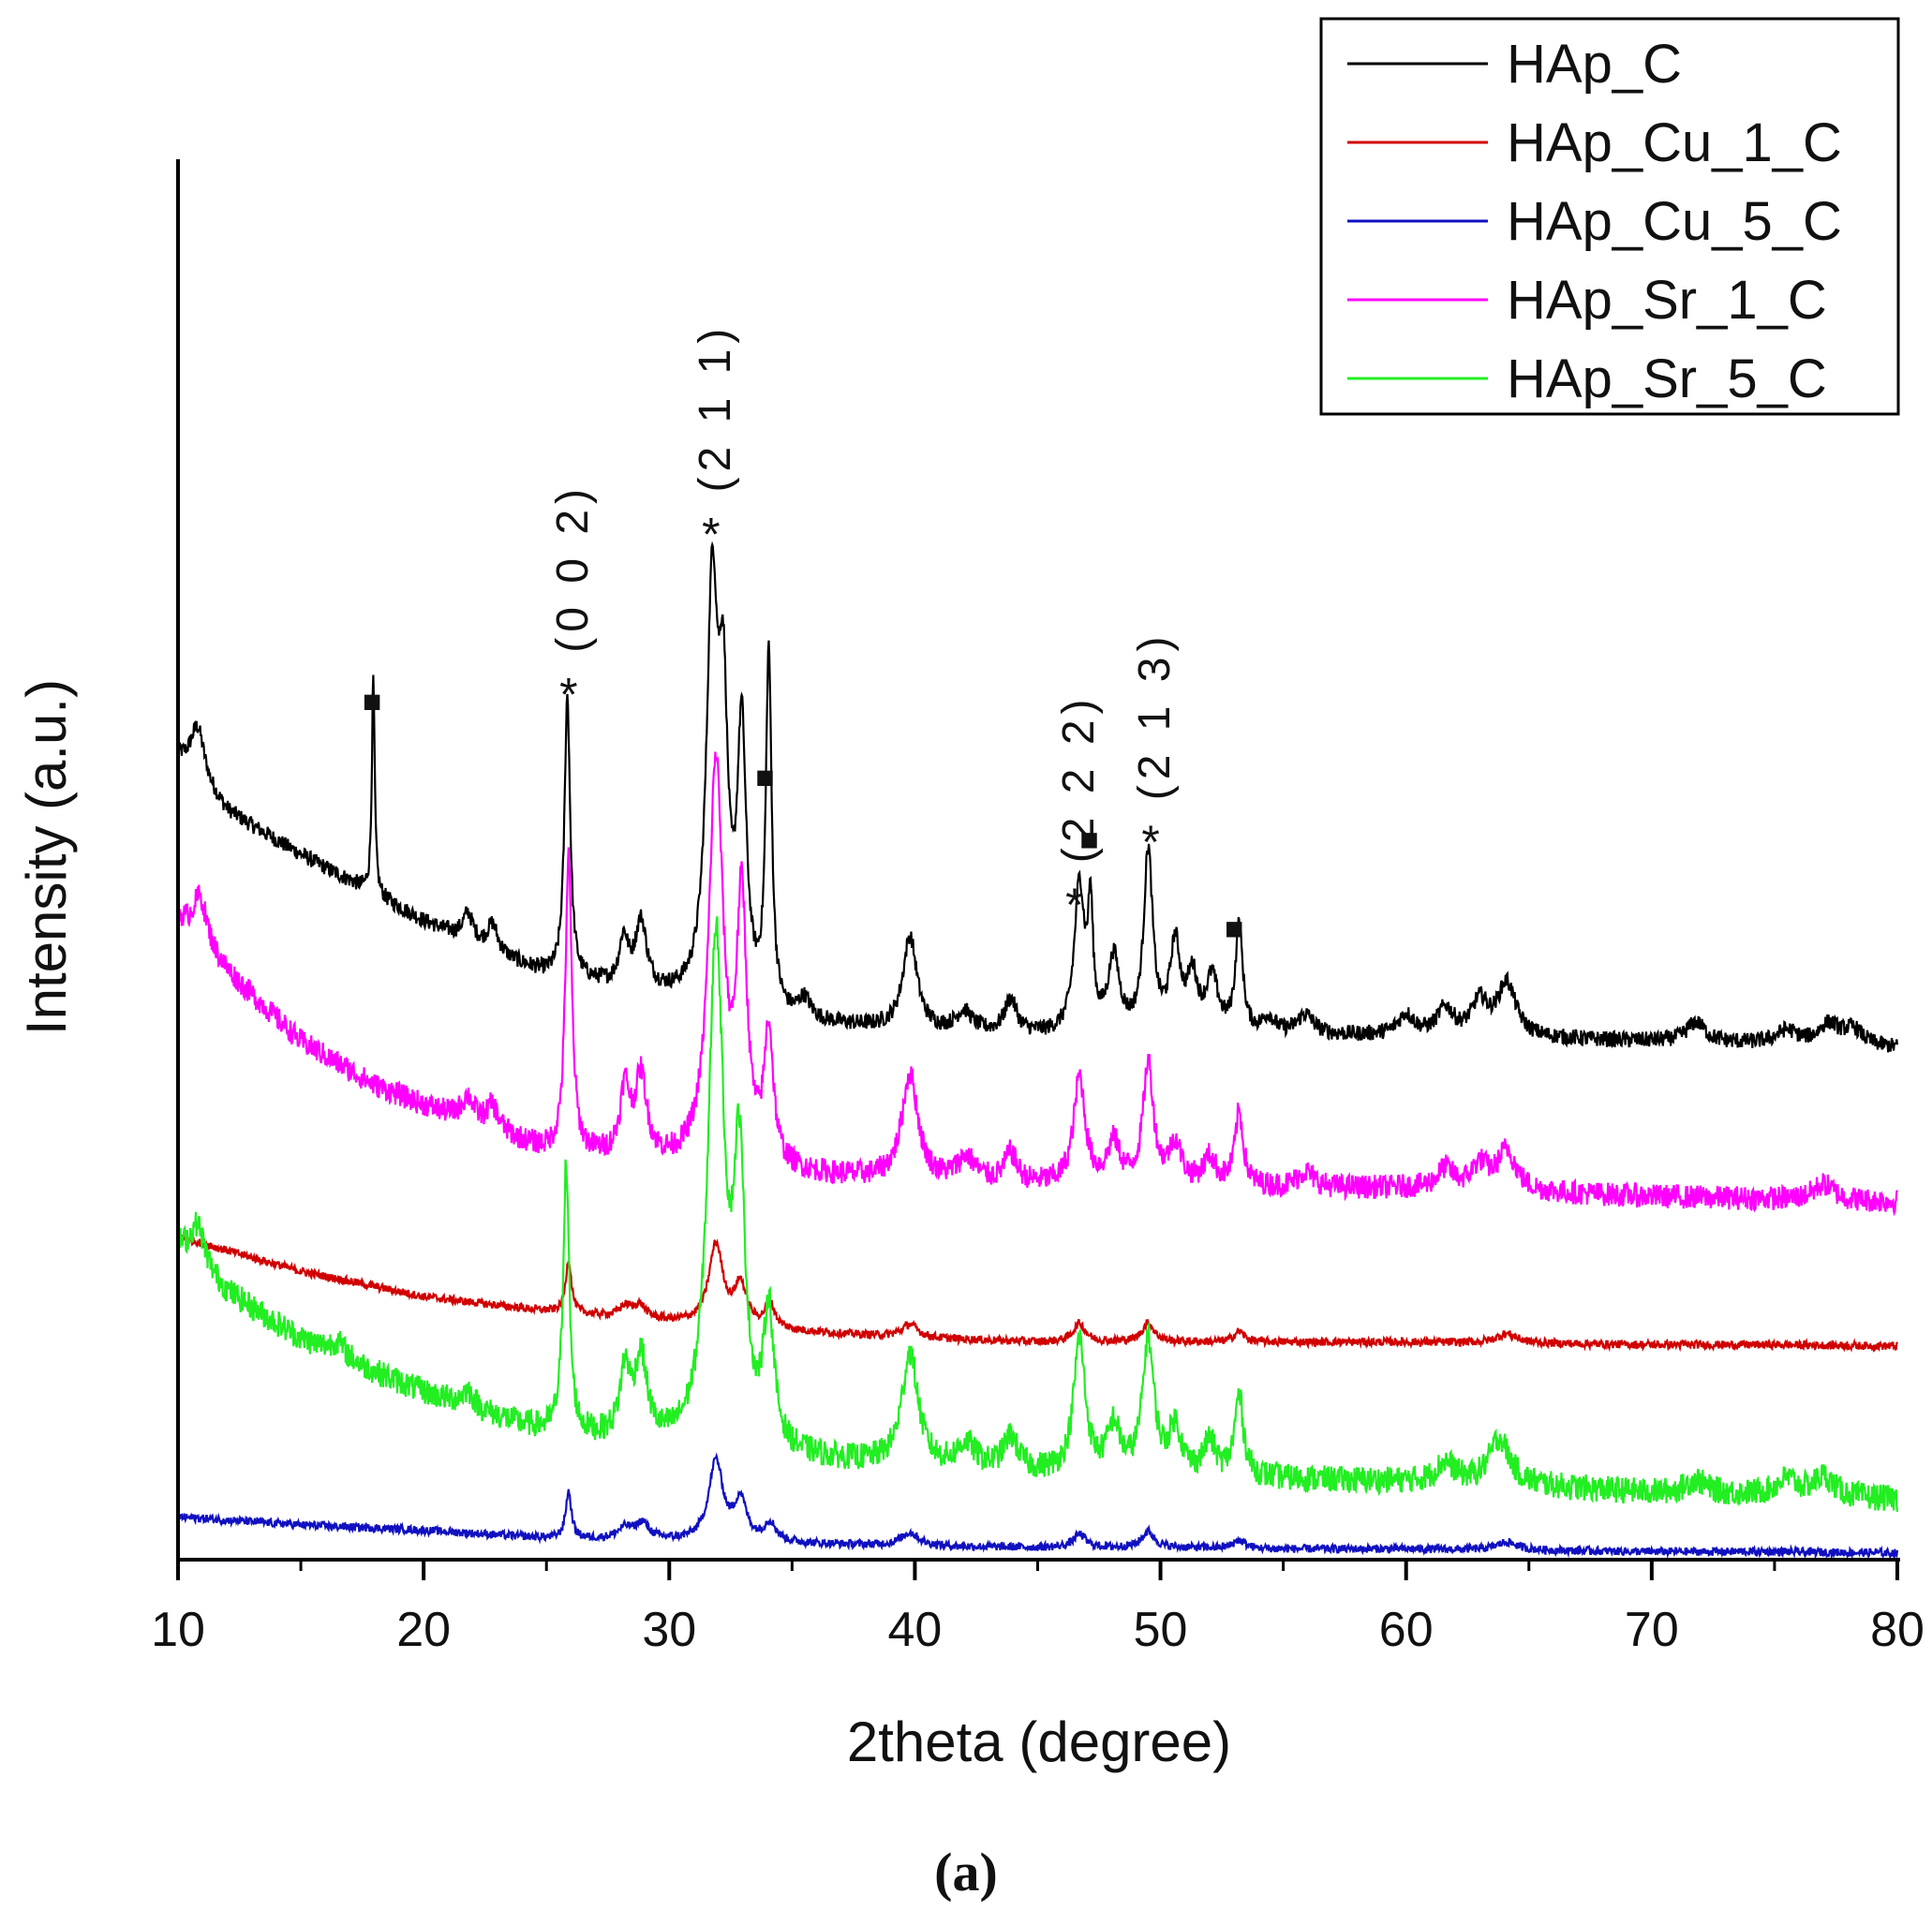 Image resolution: width=1932 pixels, height=1925 pixels. I want to click on hkl-label: (2 1 3), so click(1155, 716).